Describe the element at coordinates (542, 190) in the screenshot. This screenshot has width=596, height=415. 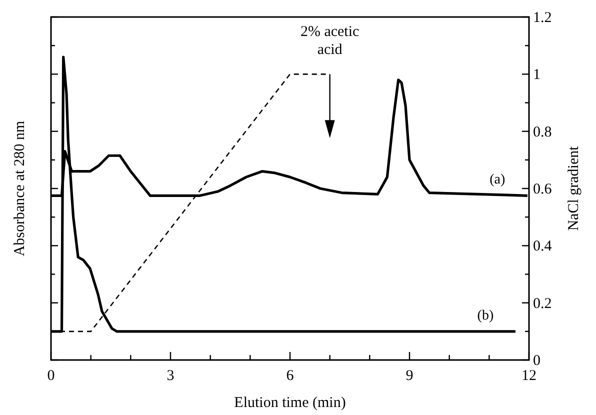
I see `y2-tick-label: 0.6` at that location.